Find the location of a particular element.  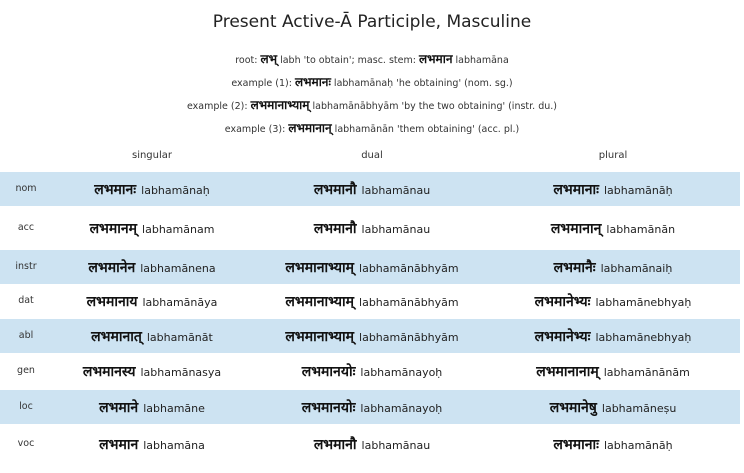

column-header-dual: dual is located at coordinates (372, 155).